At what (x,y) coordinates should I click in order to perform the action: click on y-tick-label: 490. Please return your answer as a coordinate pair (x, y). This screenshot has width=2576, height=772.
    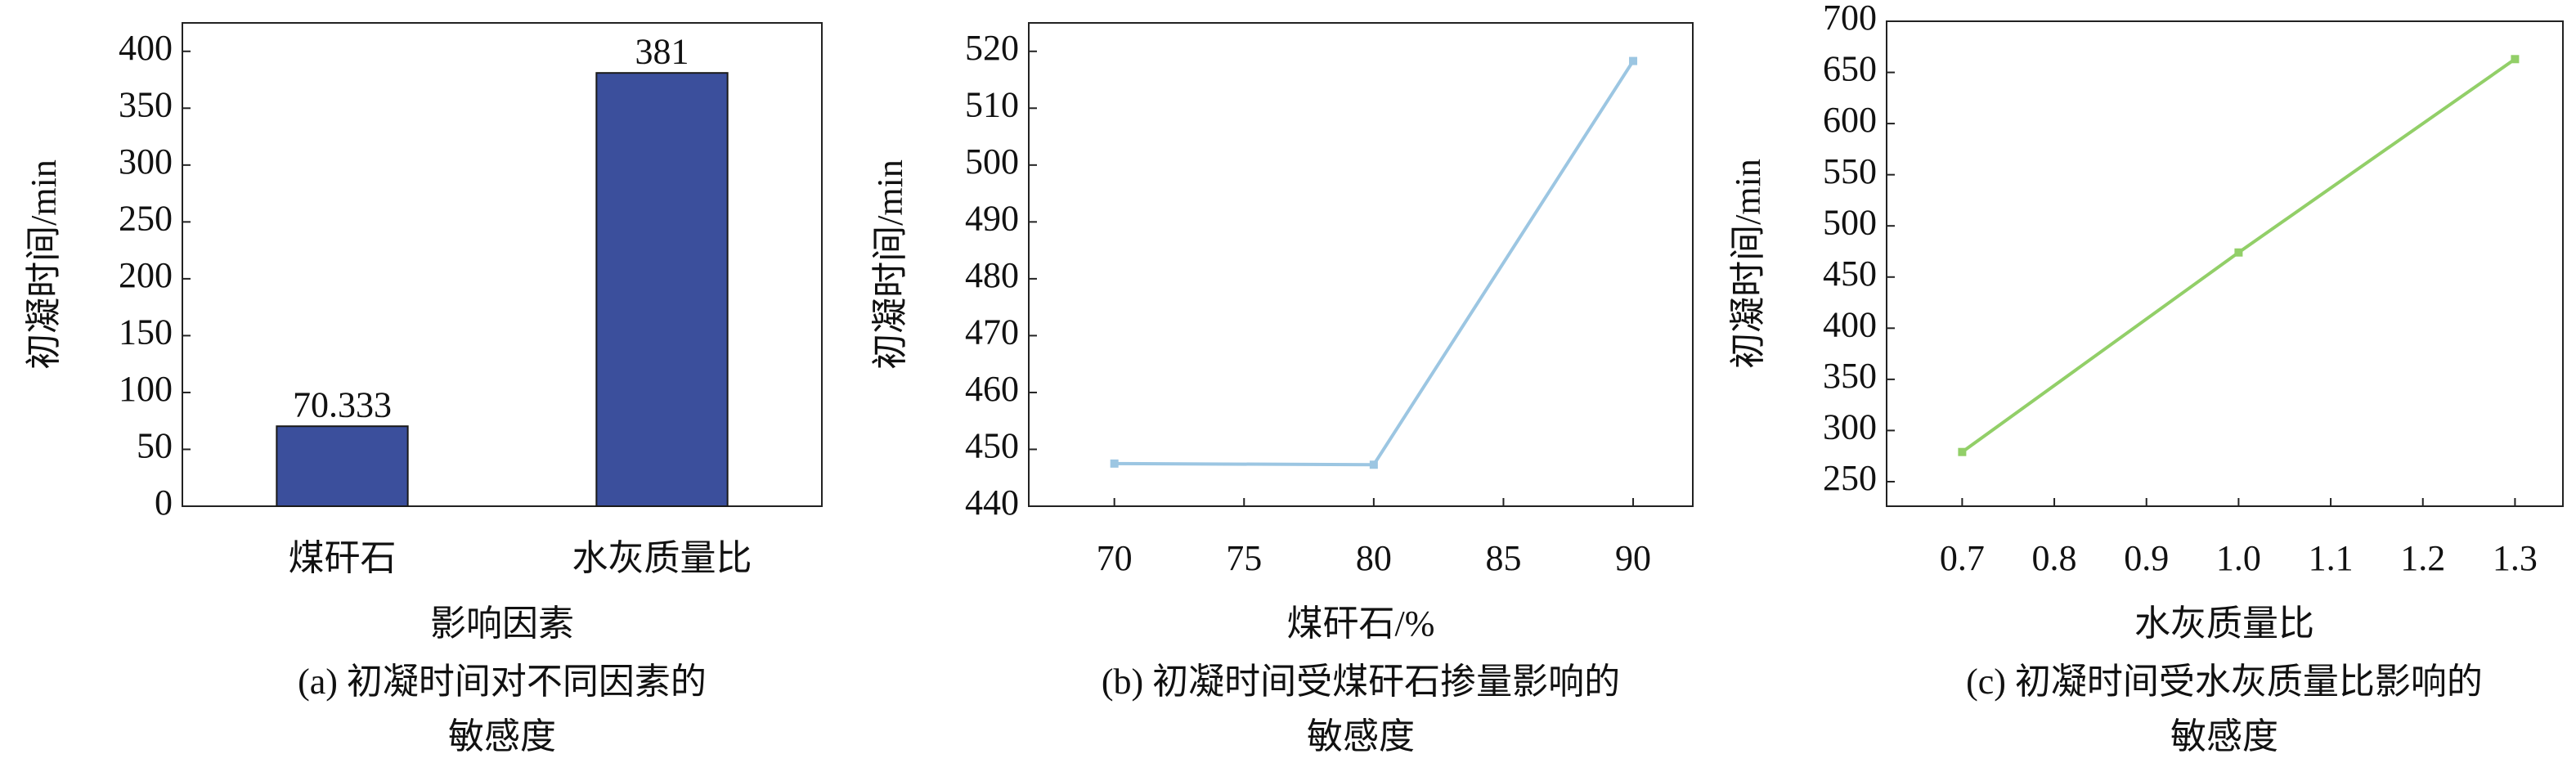
    Looking at the image, I should click on (992, 218).